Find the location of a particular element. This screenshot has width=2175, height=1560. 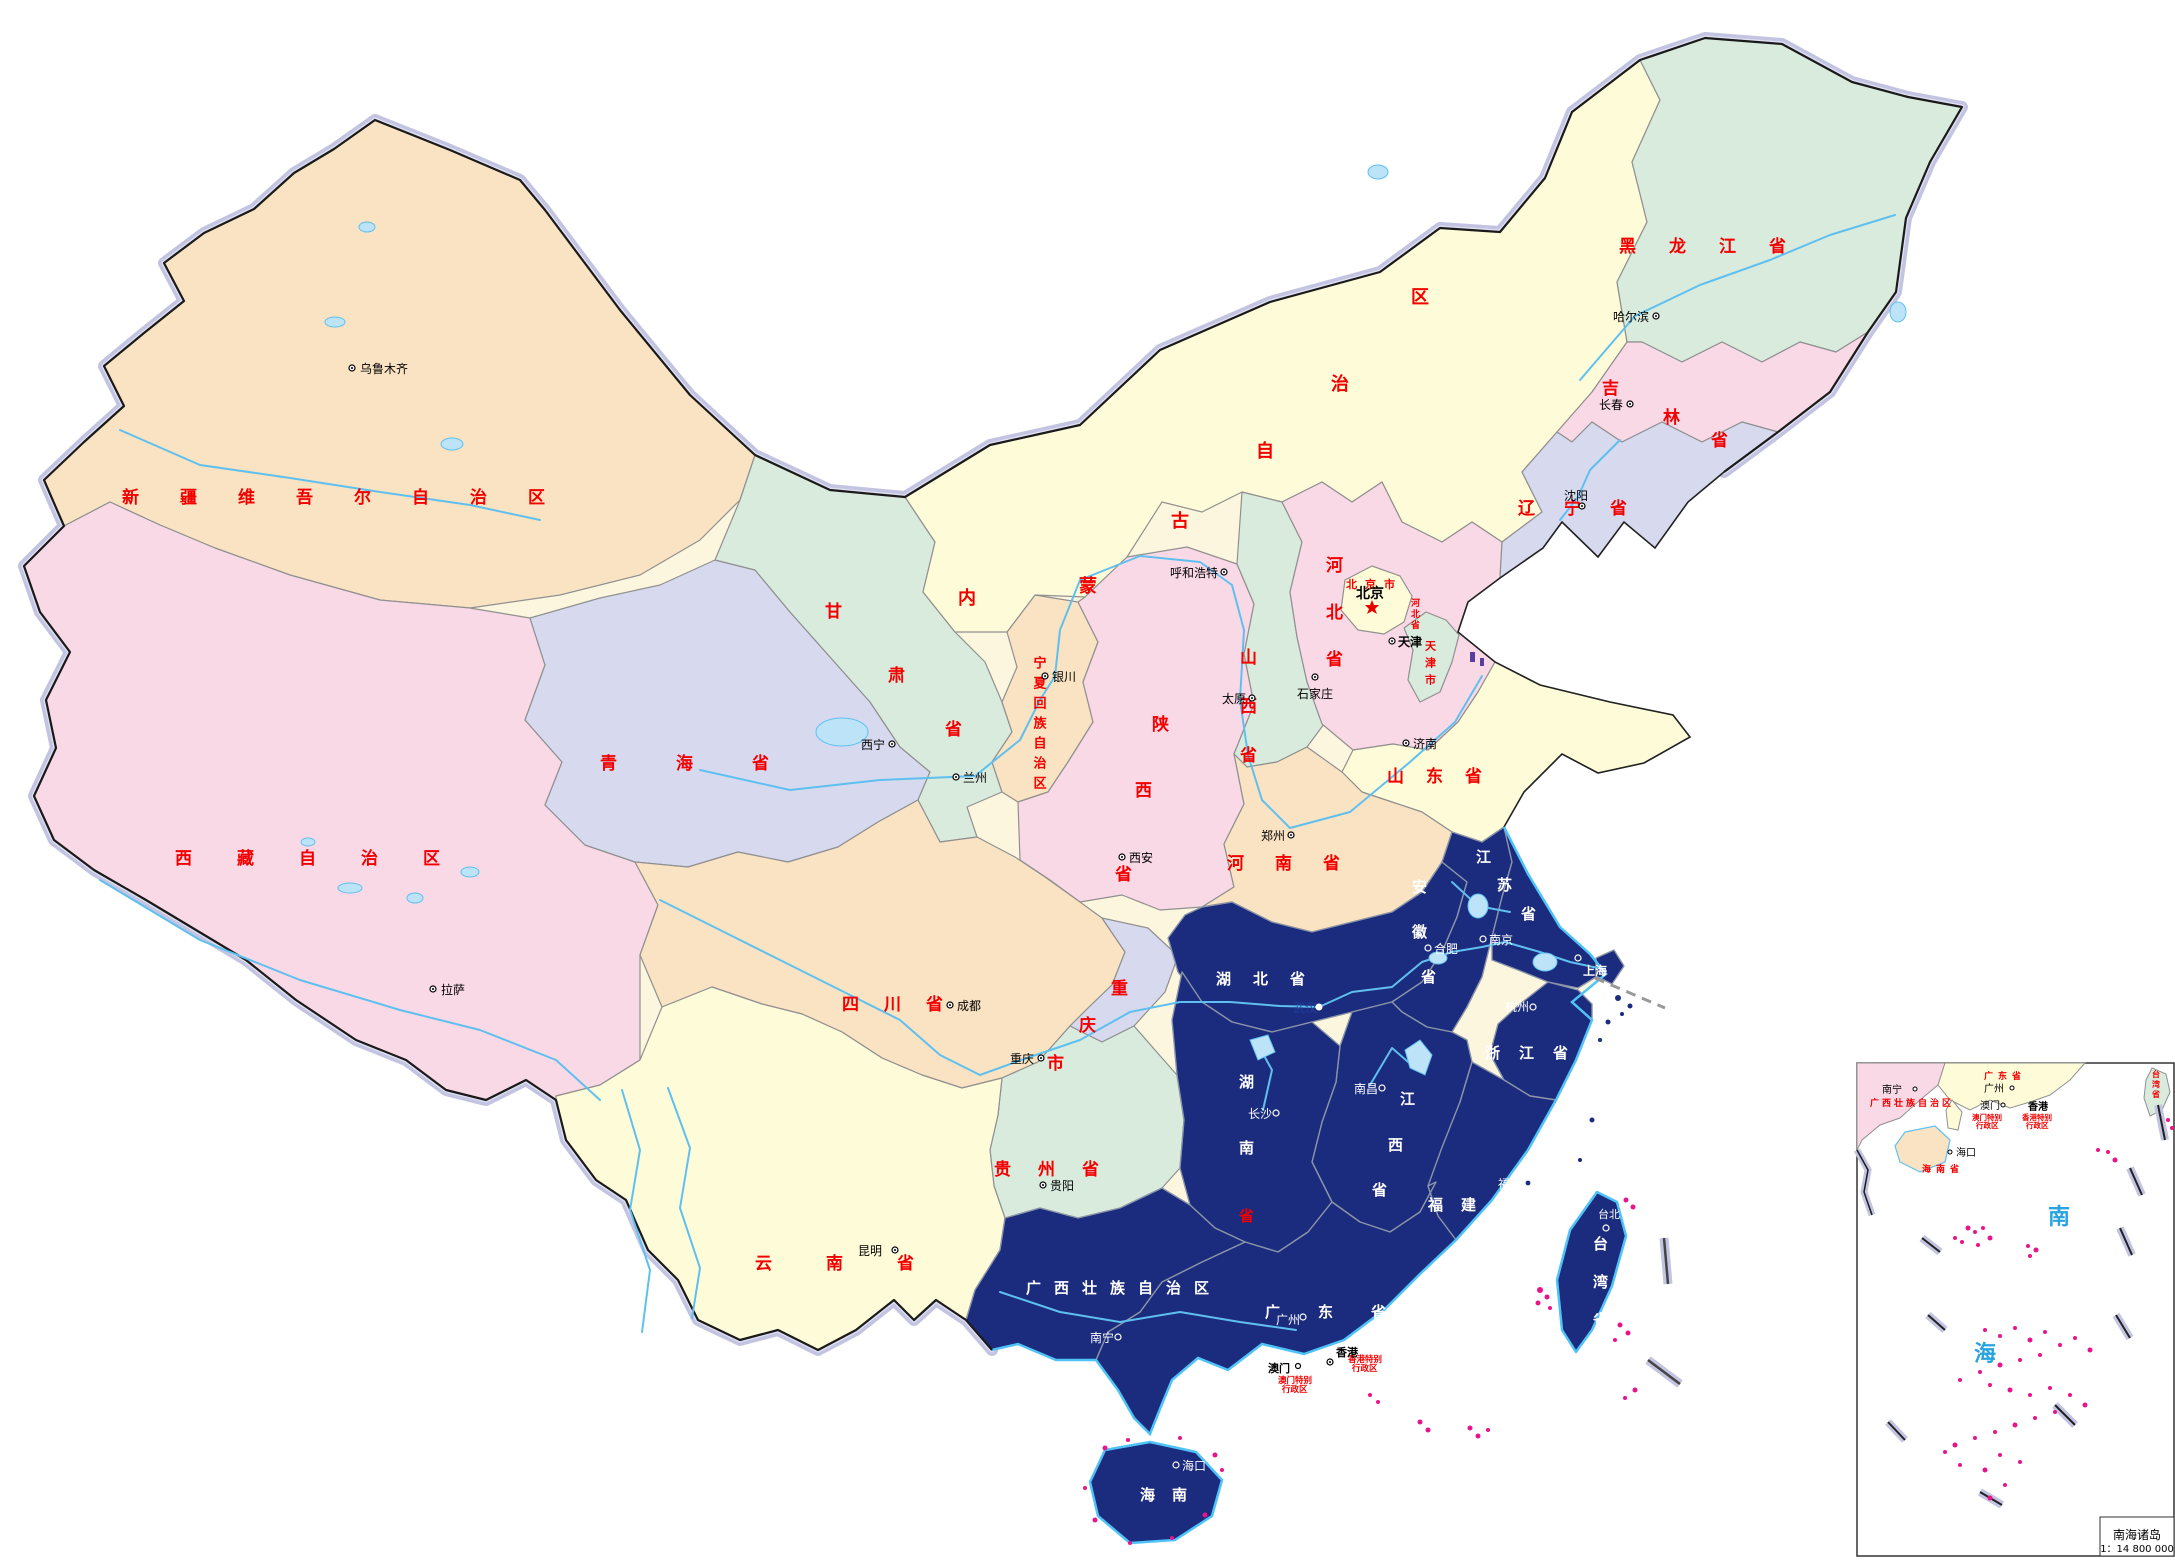

inset-label-guangxi: 广西壮族自治区 is located at coordinates (1912, 1103).